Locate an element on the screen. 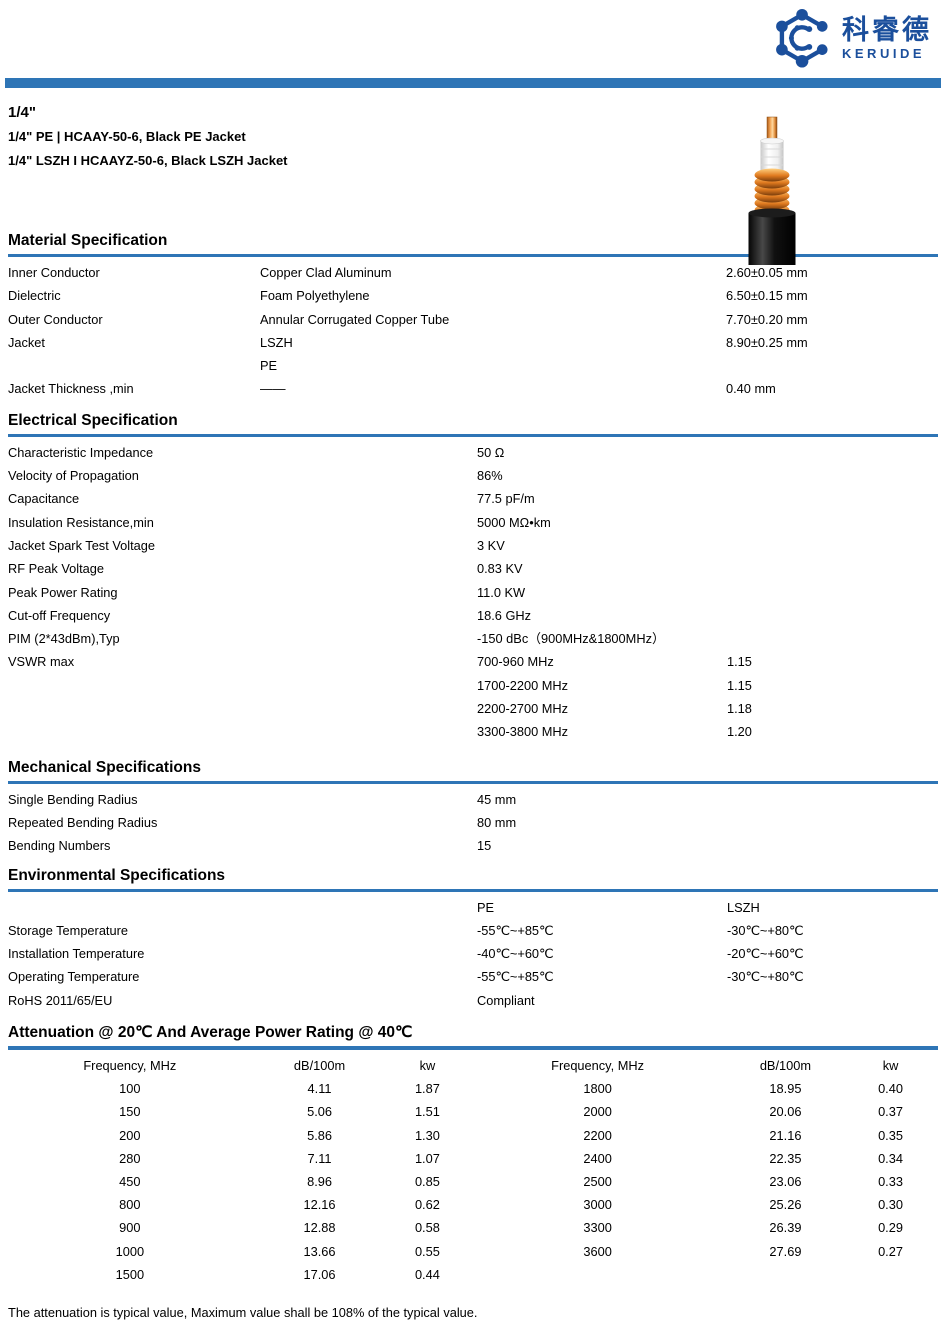 This screenshot has width=946, height=1327. table-row: Repeated Bending Radius 80 mm is located at coordinates (473, 822).